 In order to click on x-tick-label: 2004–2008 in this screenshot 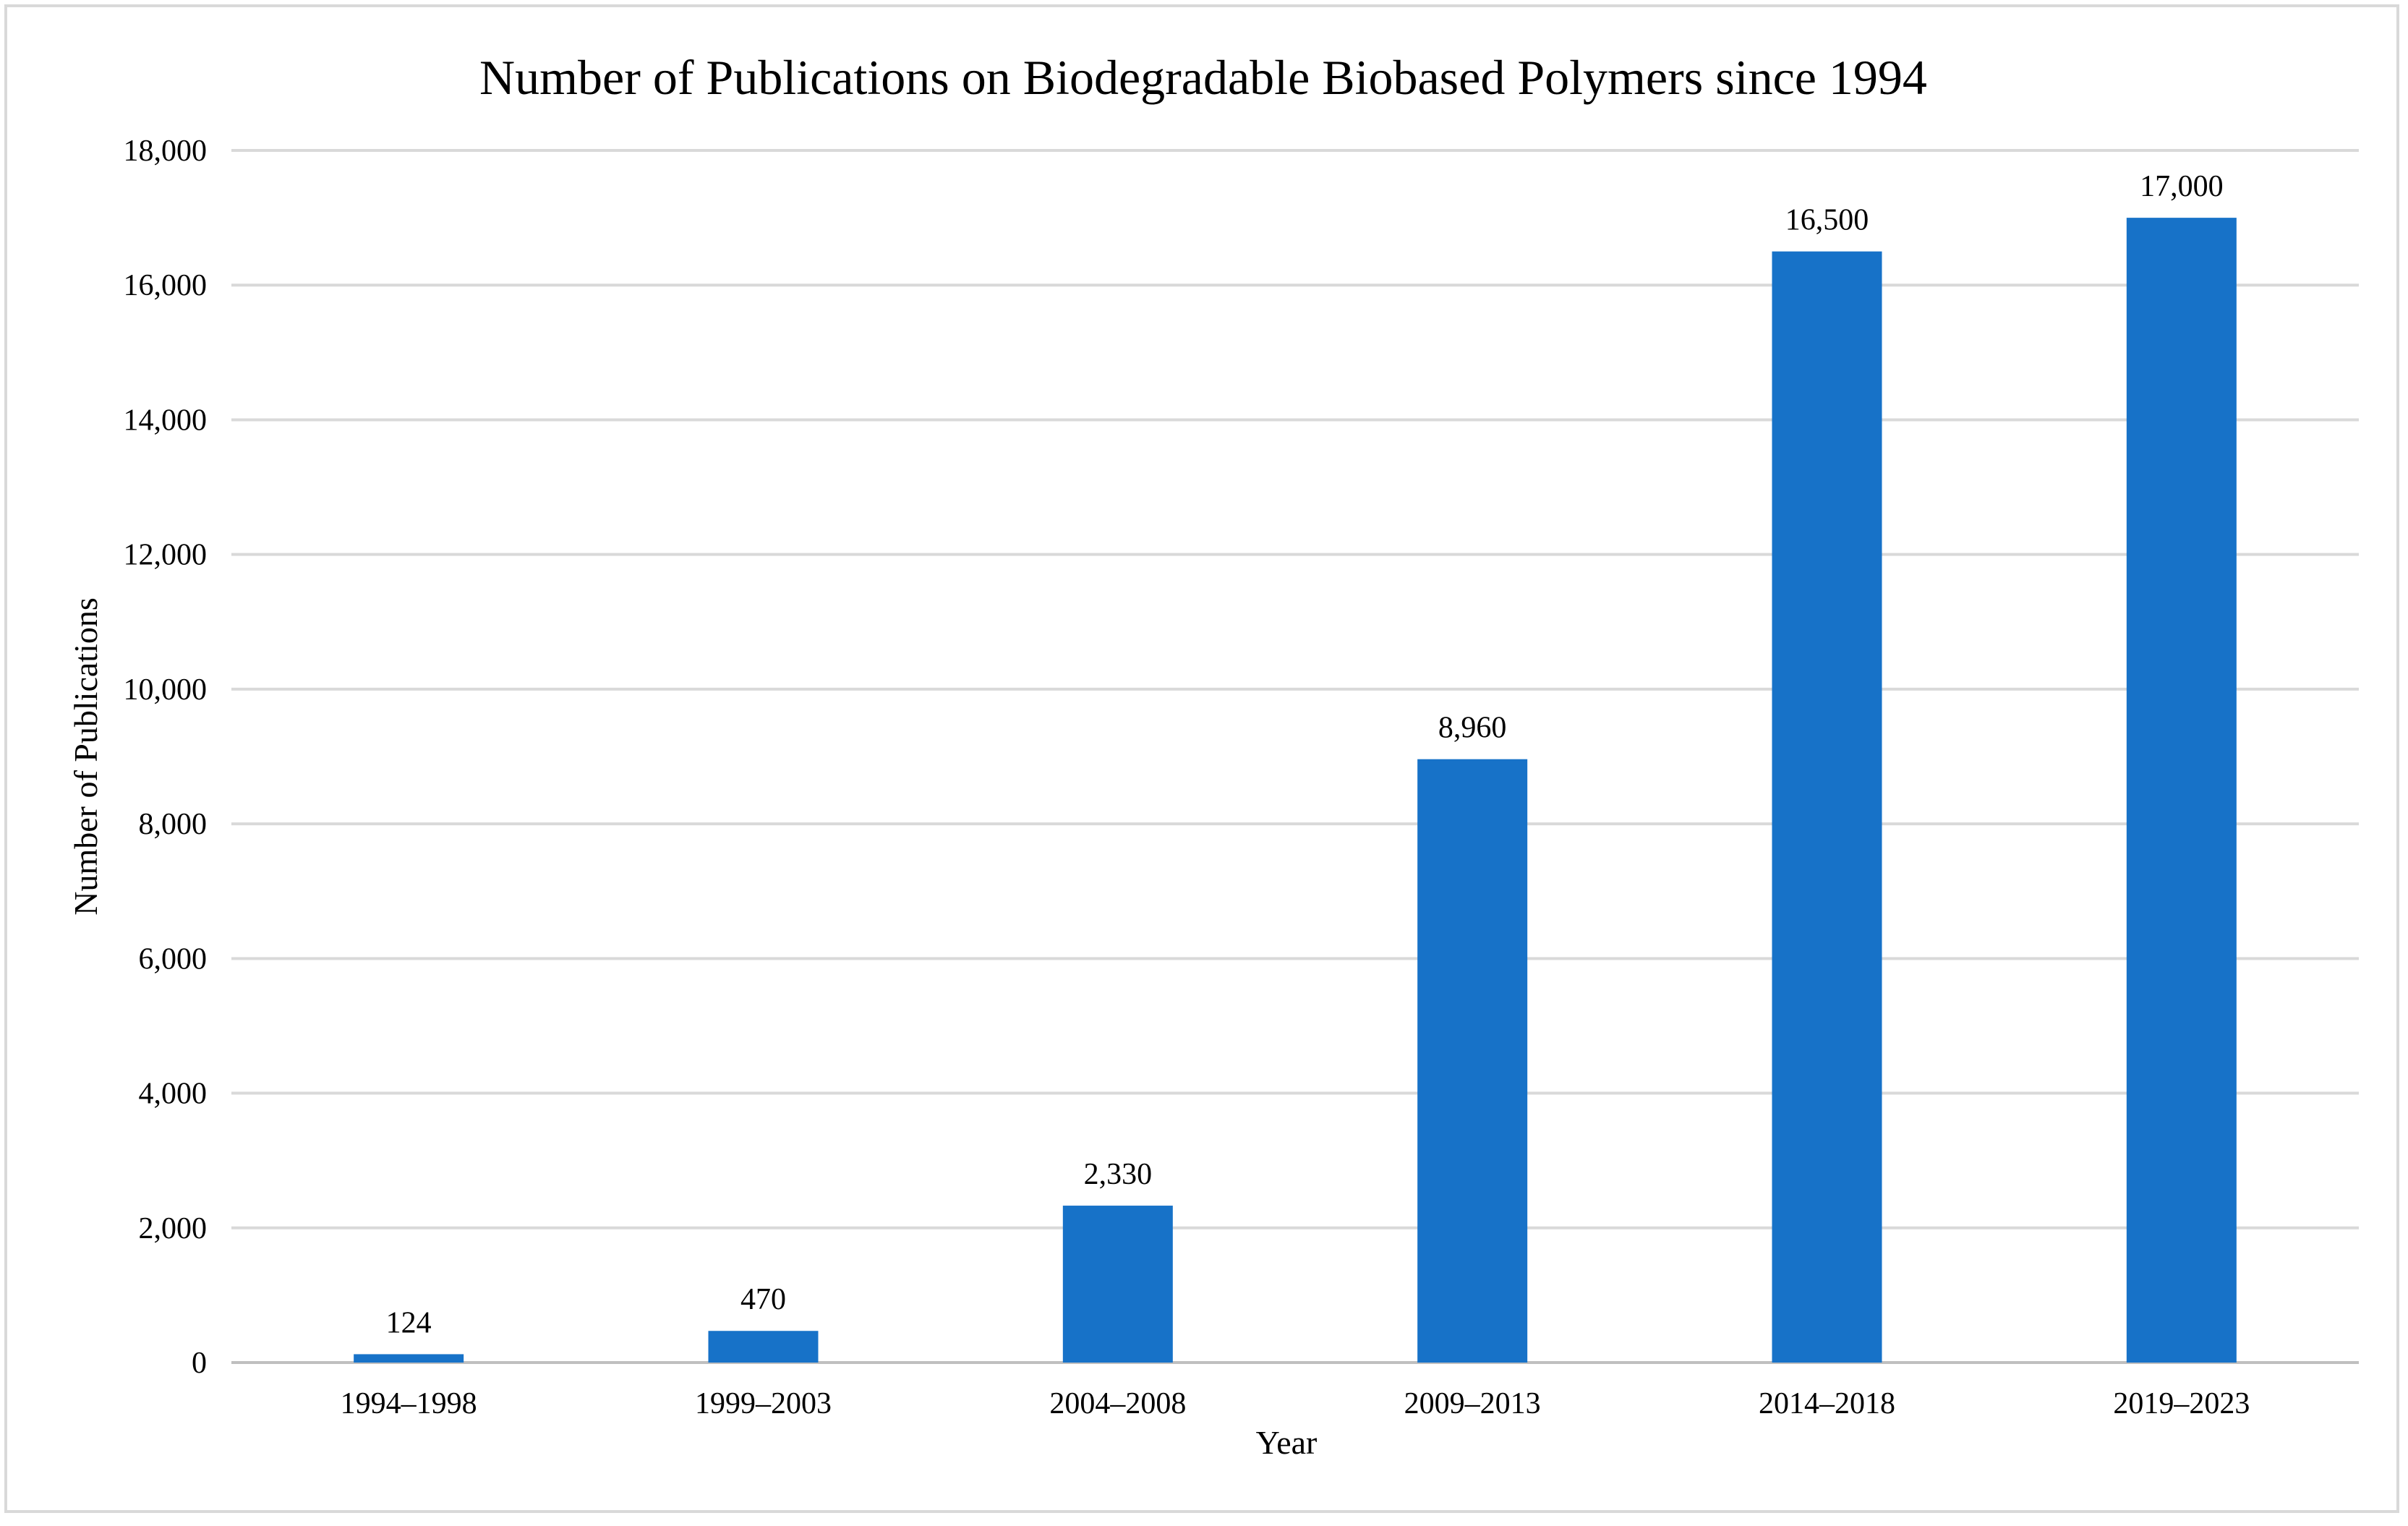, I will do `click(1117, 1404)`.